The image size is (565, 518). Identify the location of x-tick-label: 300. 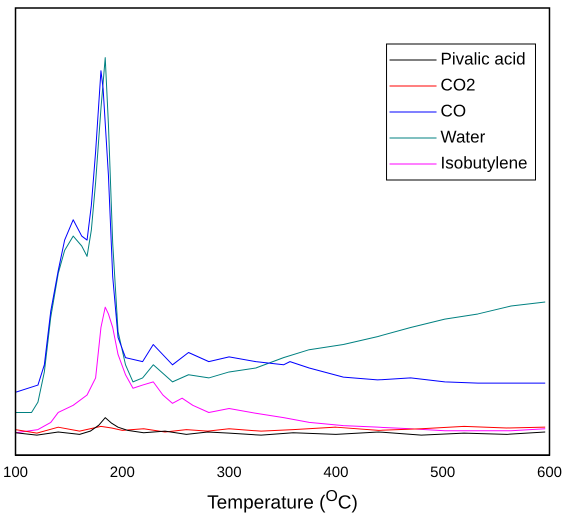
(229, 473).